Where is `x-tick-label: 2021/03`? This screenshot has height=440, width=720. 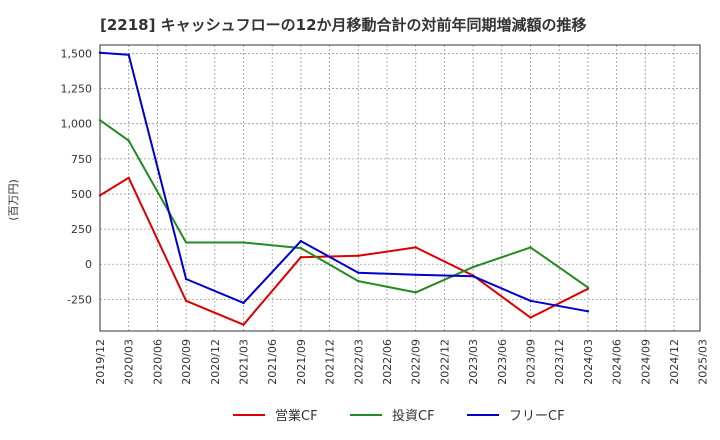 x-tick-label: 2021/03 is located at coordinates (244, 362).